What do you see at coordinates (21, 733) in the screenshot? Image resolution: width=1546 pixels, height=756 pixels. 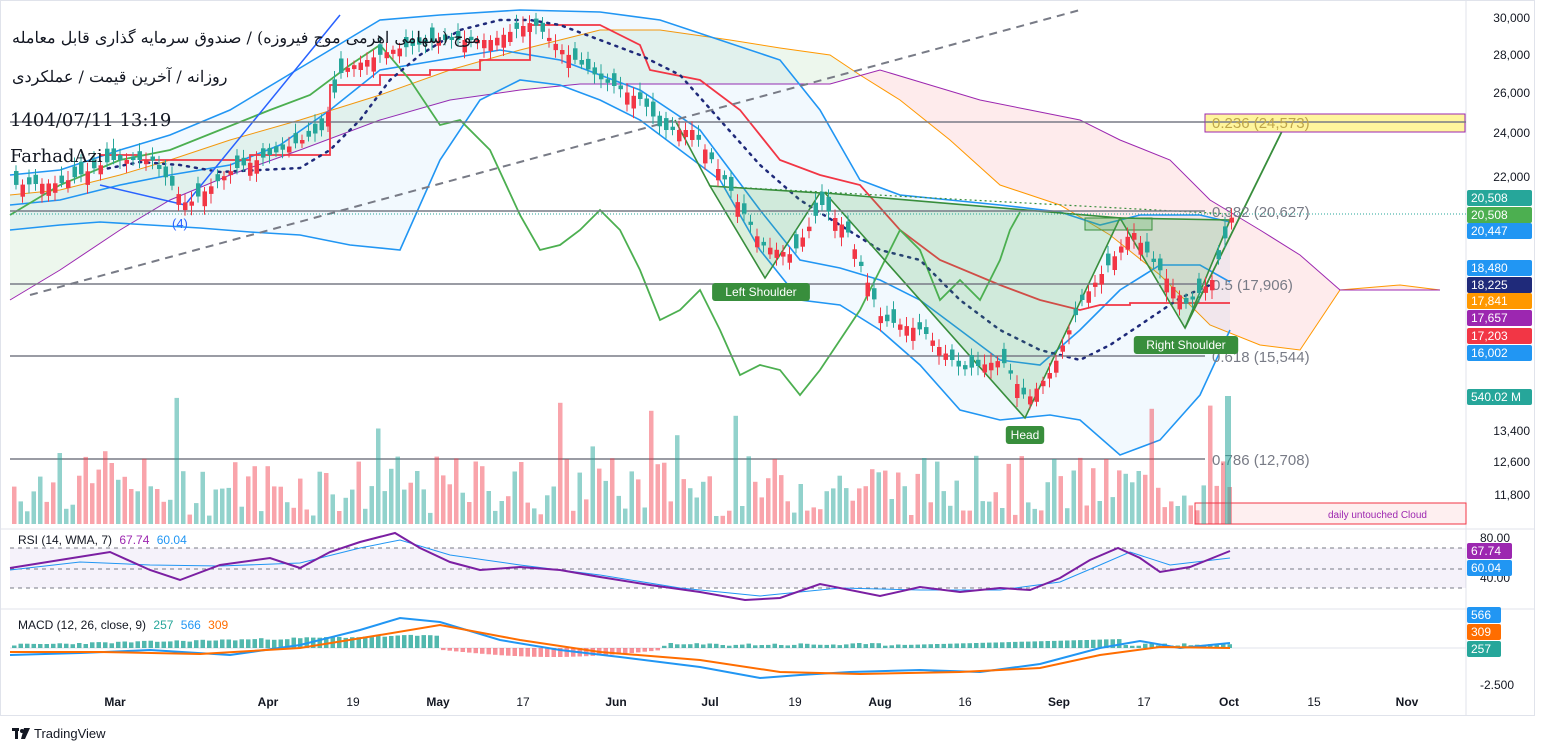 I see `tradingview-logo-icon` at bounding box center [21, 733].